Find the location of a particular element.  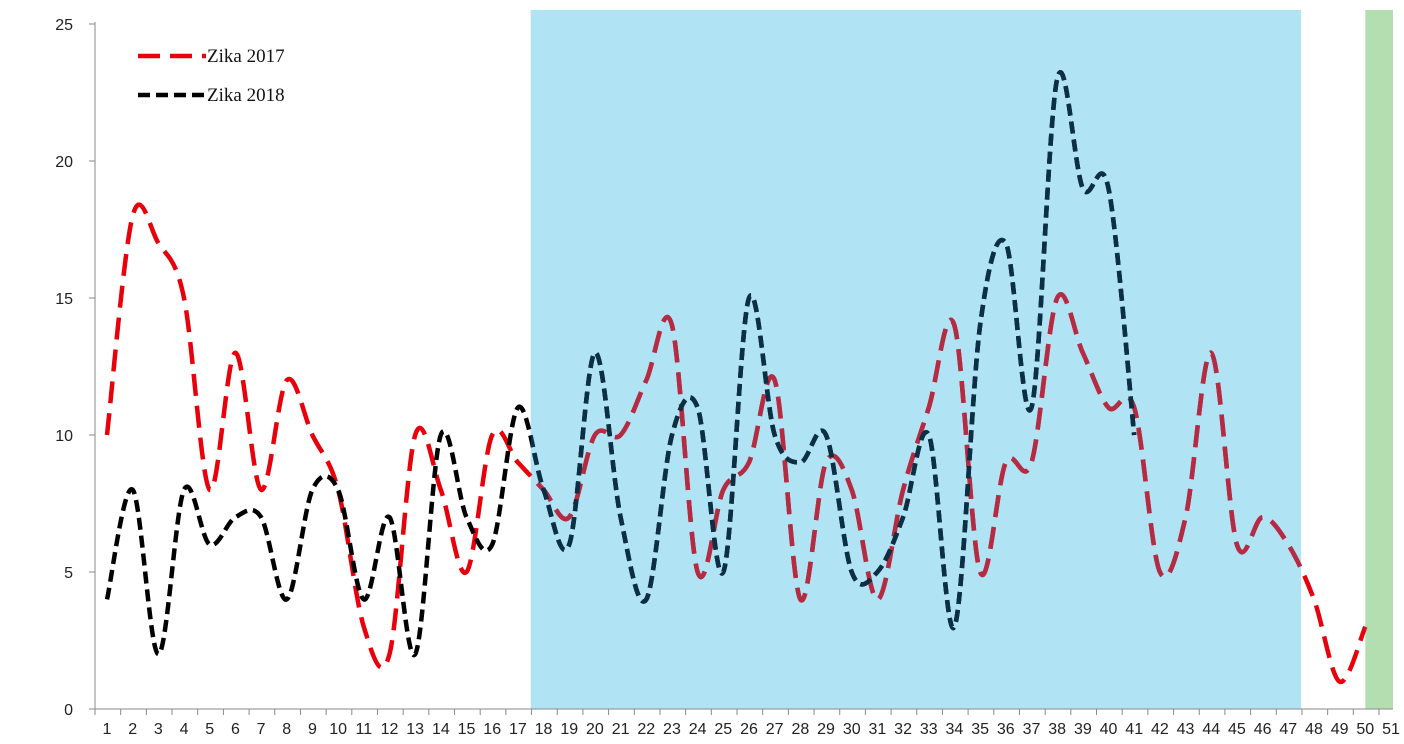

x-tick-label: 26 is located at coordinates (749, 729).